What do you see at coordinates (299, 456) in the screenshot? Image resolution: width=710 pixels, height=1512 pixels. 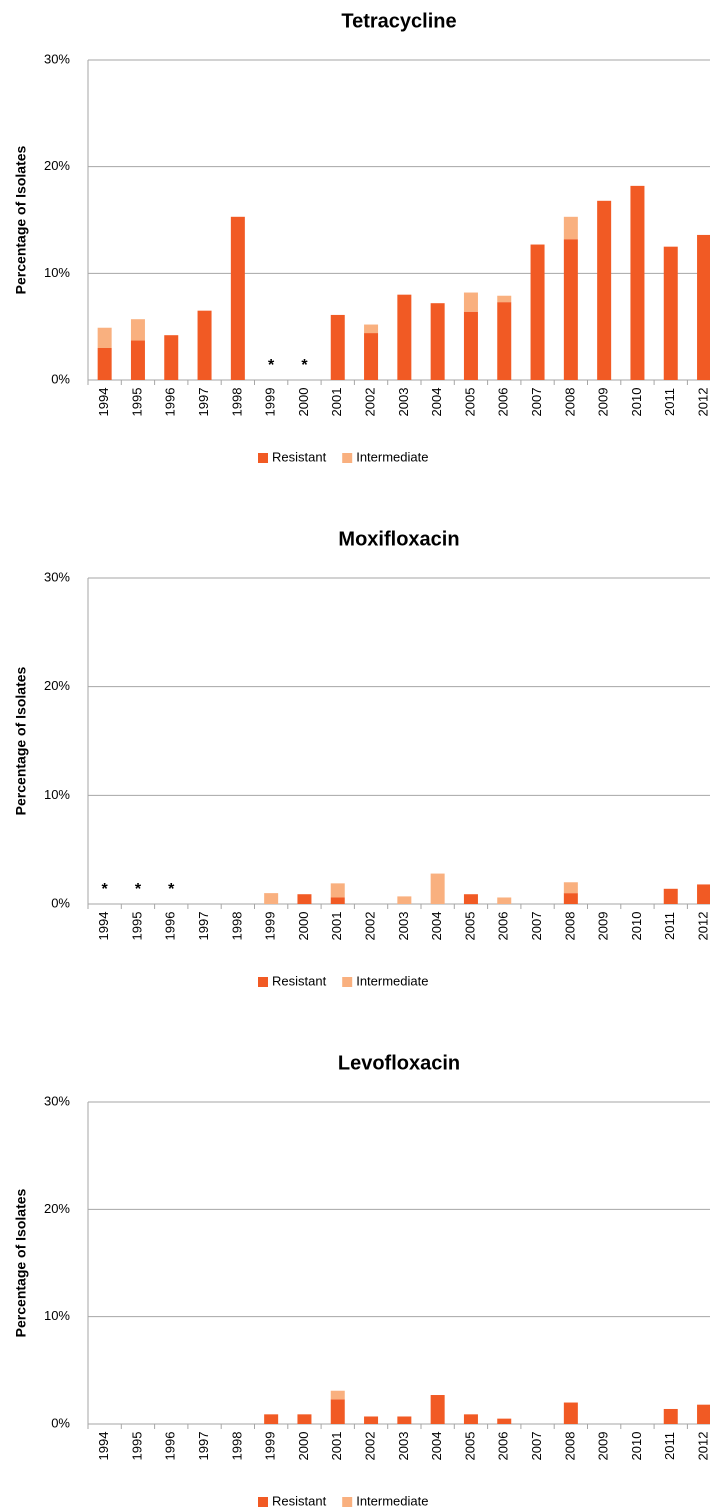 I see `legend-label: Resistant` at bounding box center [299, 456].